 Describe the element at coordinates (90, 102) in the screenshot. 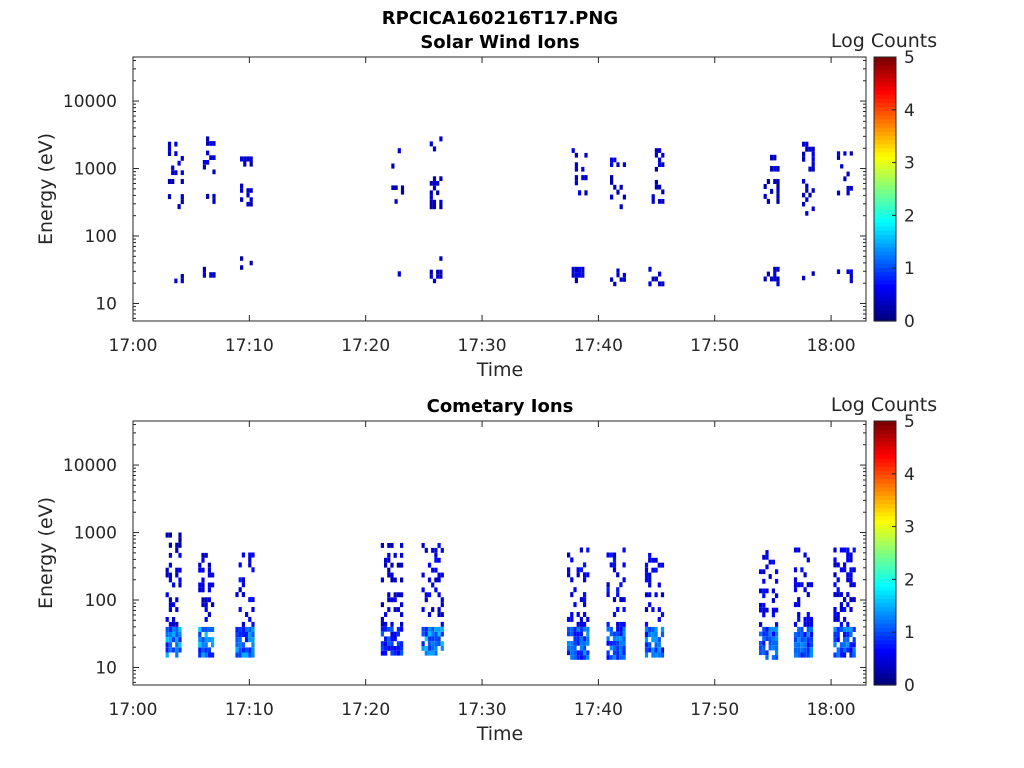

I see `y-tick-label: 10000` at that location.